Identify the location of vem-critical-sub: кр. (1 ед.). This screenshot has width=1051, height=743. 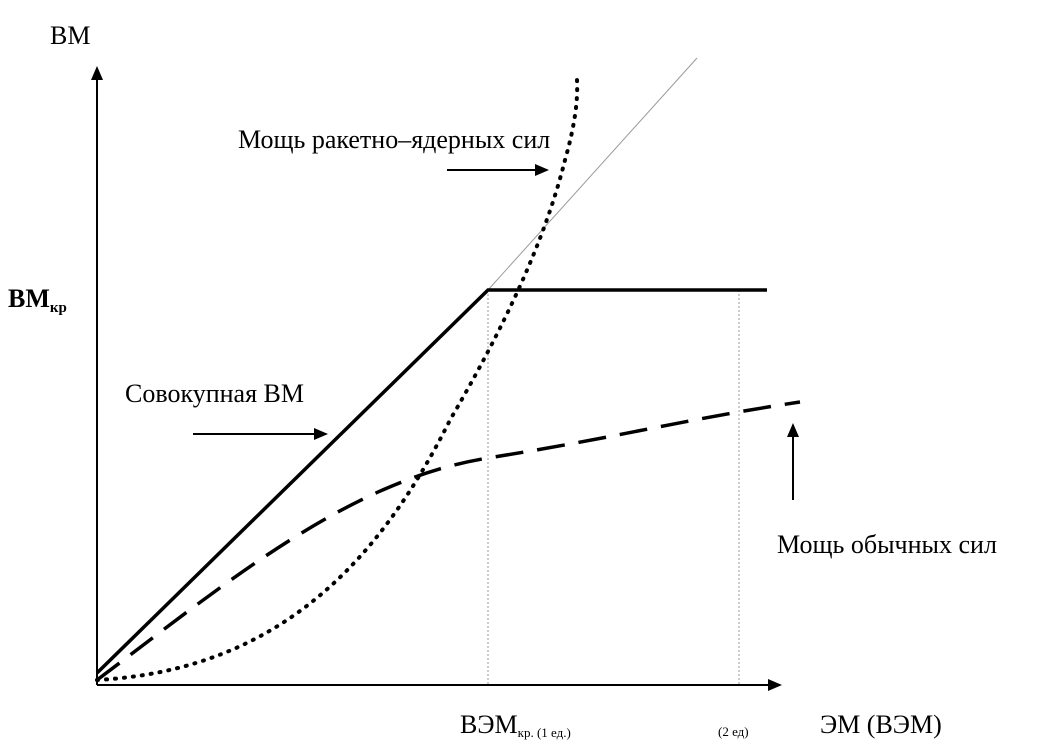
(544, 732).